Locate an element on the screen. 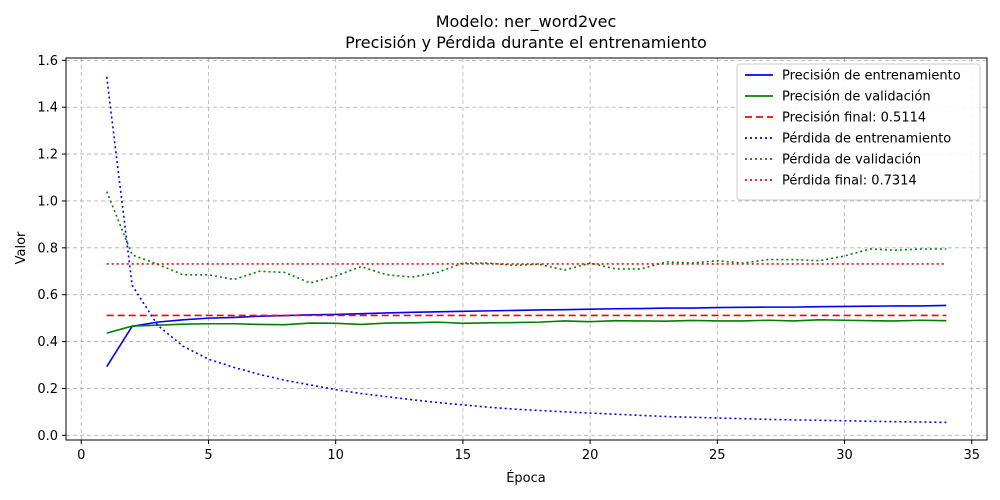  y-tick-label: 0.8 is located at coordinates (47, 248).